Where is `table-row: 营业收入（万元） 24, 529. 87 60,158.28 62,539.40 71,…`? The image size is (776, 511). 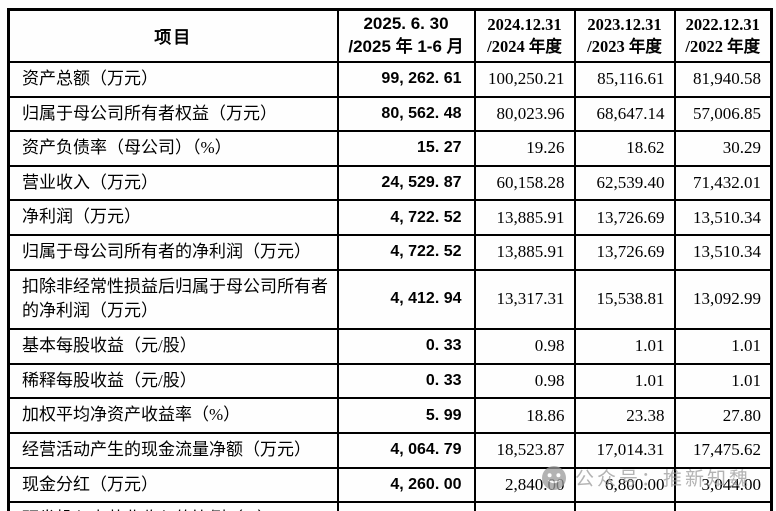
table-row: 营业收入（万元） 24, 529. 87 60,158.28 62,539.40 71,… is located at coordinates (390, 183).